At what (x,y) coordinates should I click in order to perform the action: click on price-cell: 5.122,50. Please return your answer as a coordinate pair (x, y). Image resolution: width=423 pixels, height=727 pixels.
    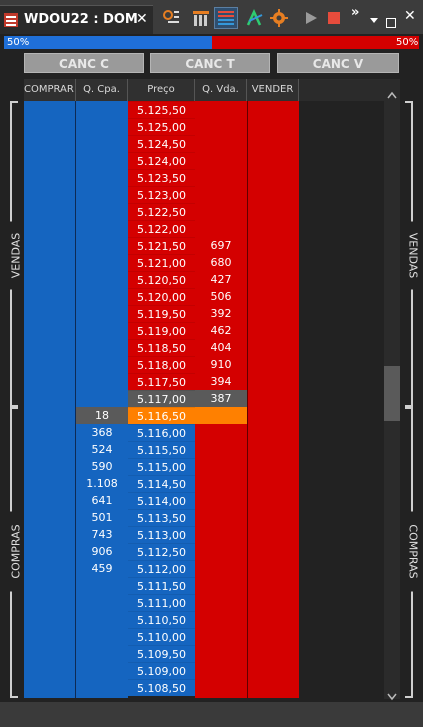
    Looking at the image, I should click on (161, 211).